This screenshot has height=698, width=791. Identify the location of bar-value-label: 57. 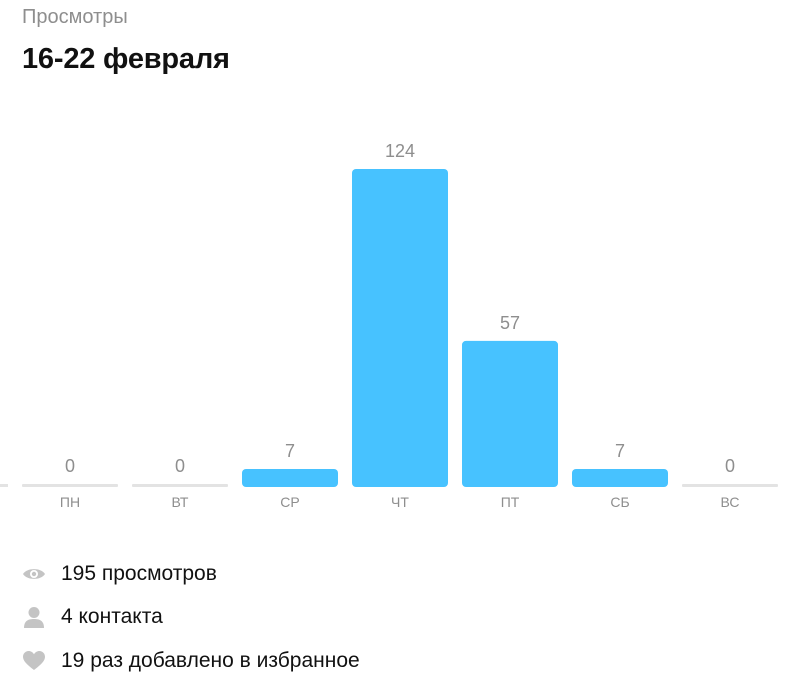
(510, 323).